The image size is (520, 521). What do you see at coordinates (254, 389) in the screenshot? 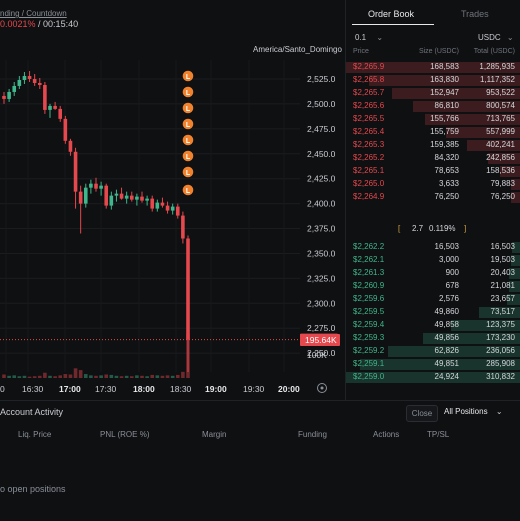
I see `time-tick-label: 19:30` at bounding box center [254, 389].